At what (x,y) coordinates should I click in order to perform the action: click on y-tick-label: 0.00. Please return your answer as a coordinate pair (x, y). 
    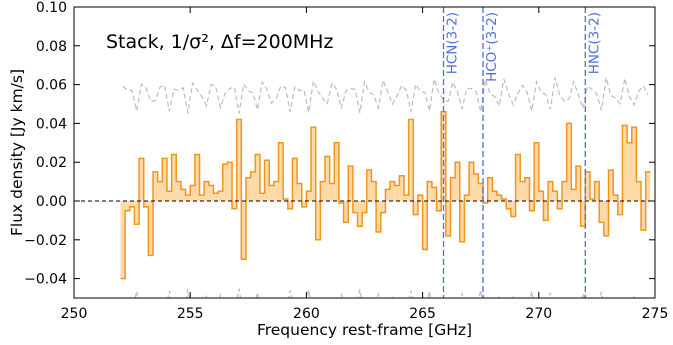
    Looking at the image, I should click on (51, 202).